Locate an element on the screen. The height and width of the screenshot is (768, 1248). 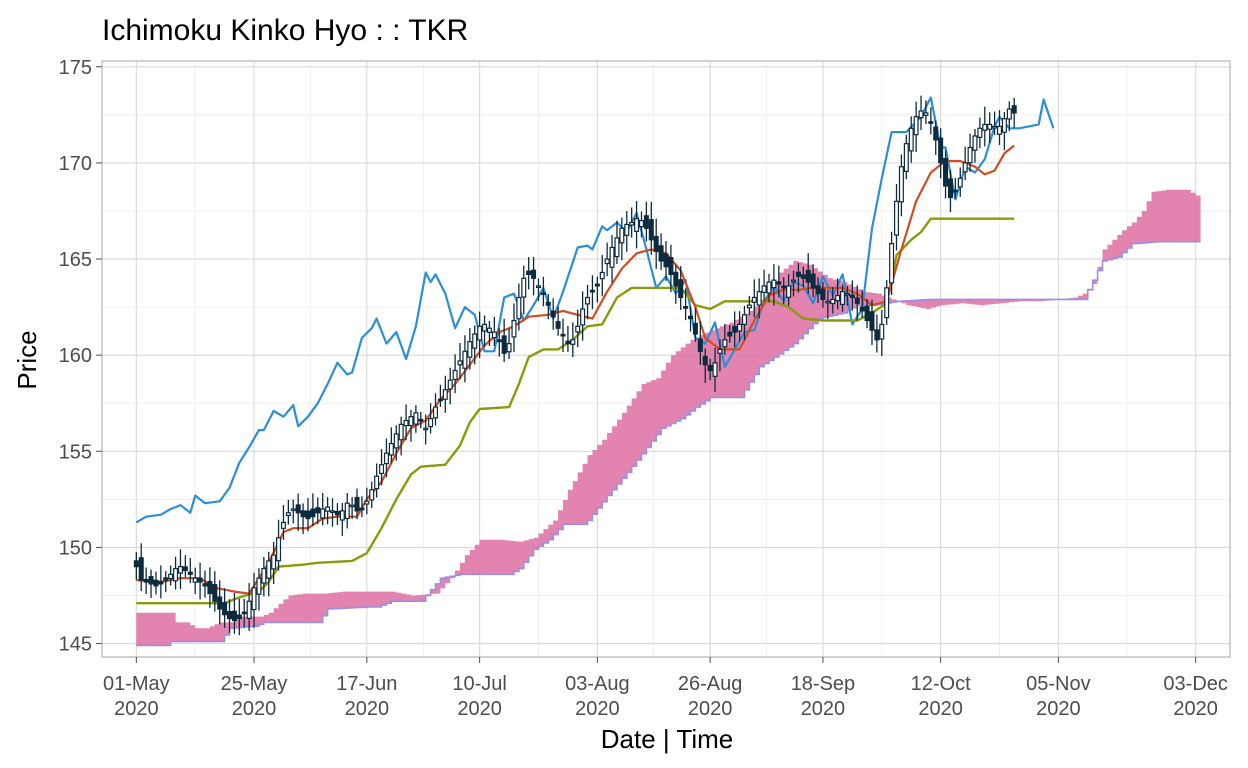
y-axis: 145 150 155 160 165 170 175 is located at coordinates (80, 356).